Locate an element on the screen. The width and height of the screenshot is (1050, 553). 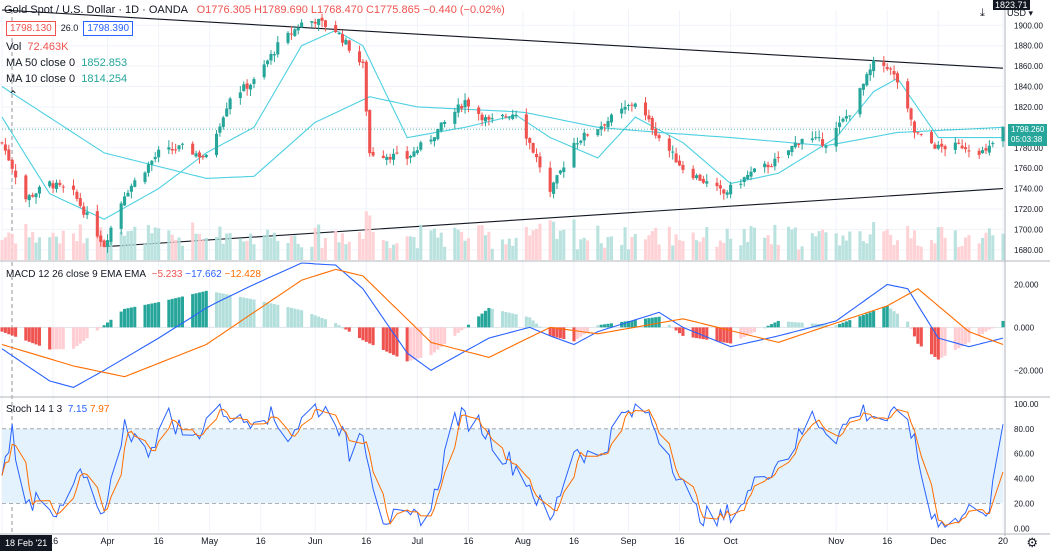
lower-trendline is located at coordinates (554, 218).